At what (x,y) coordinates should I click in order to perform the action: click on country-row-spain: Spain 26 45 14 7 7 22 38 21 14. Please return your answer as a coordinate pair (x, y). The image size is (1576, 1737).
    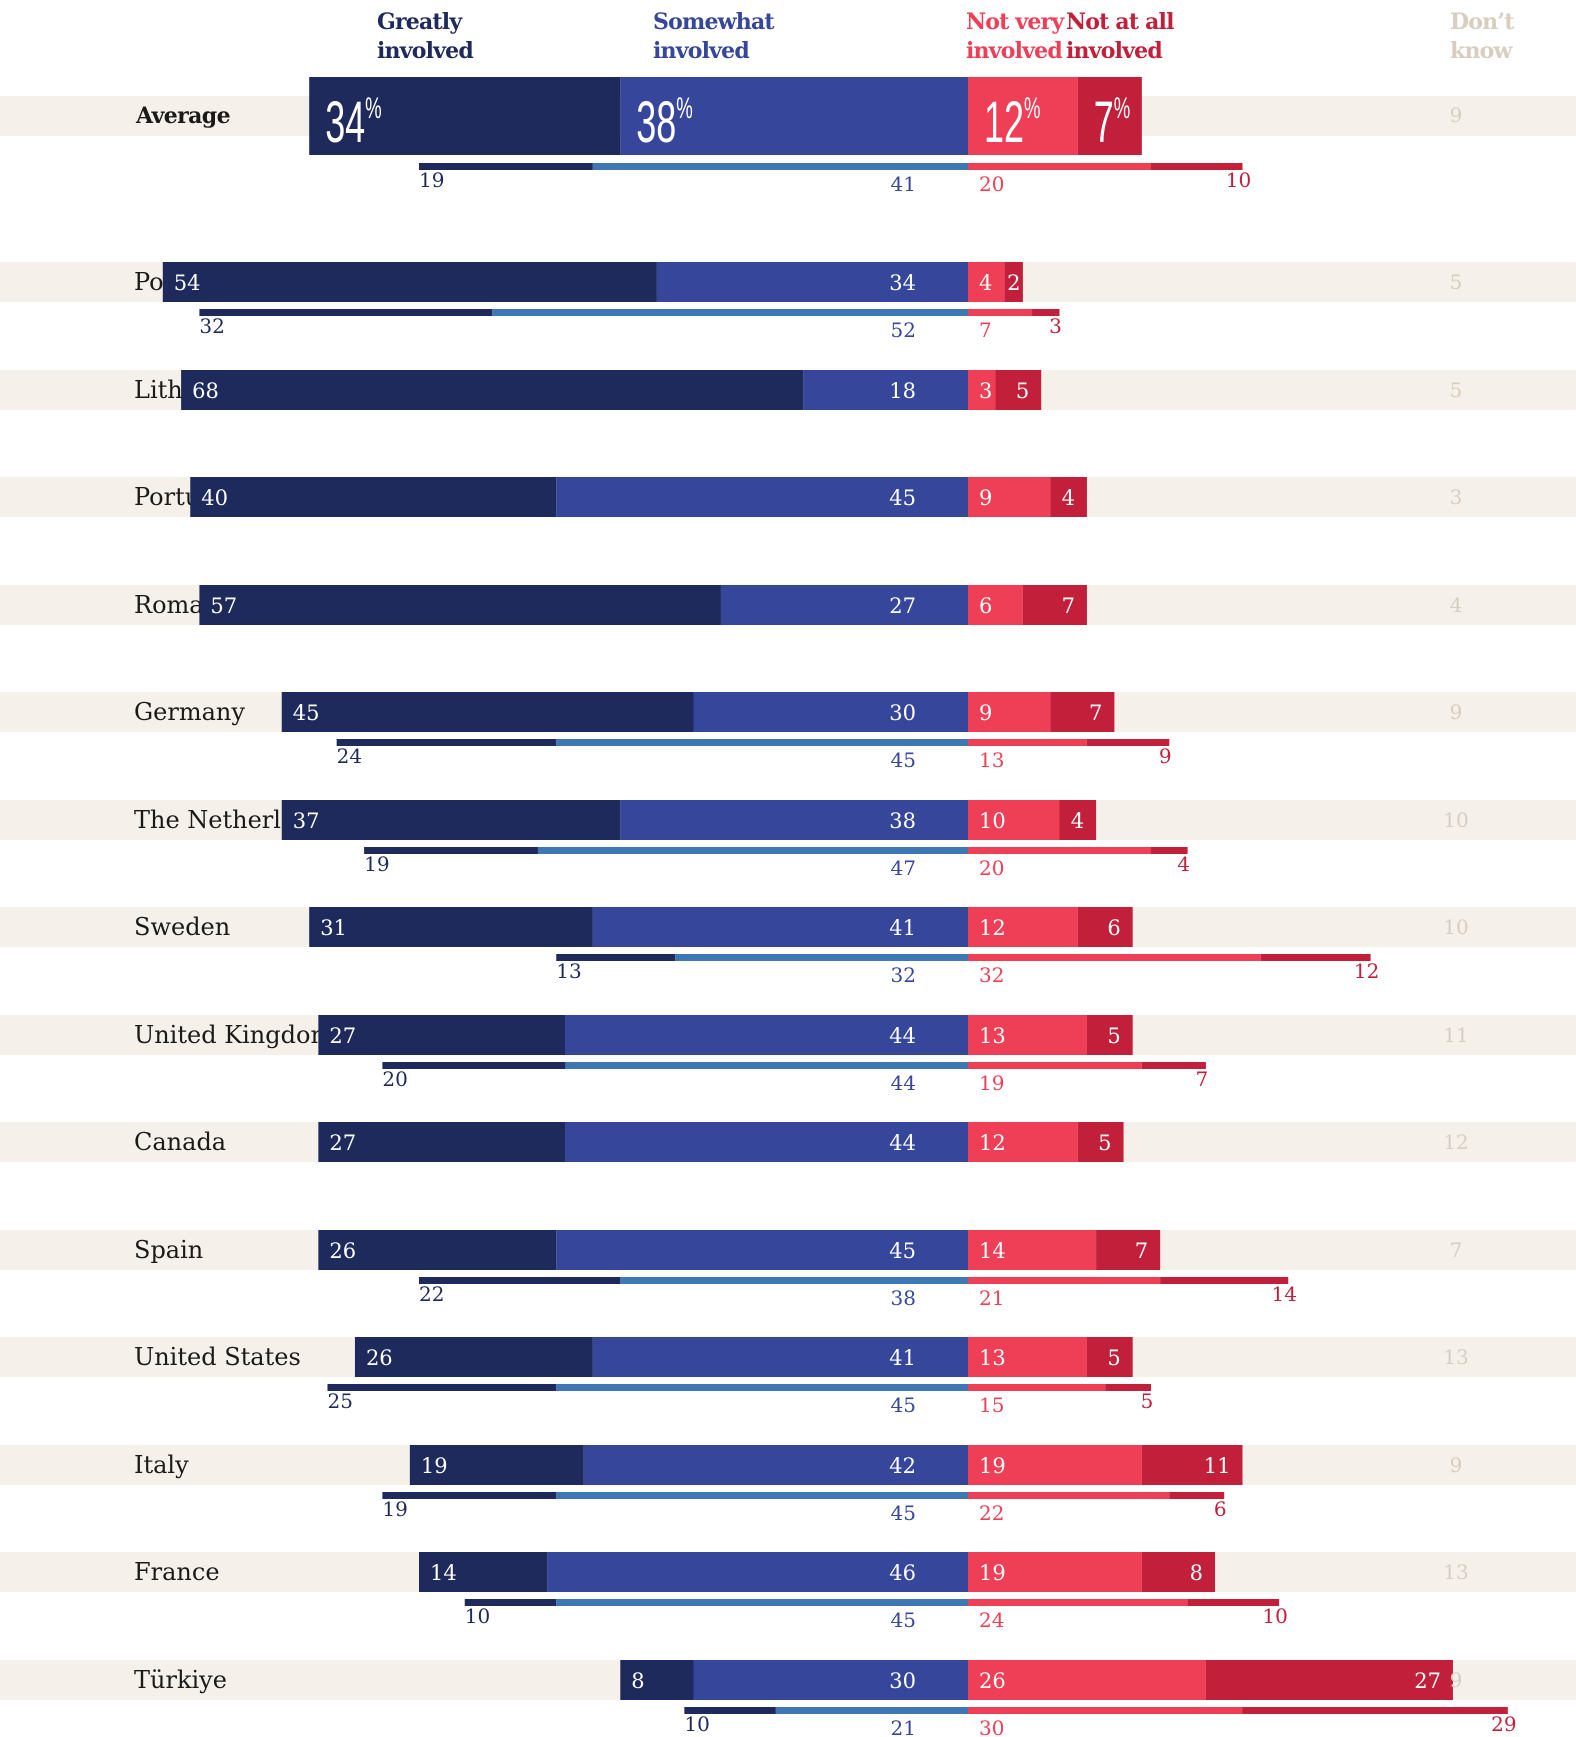
    Looking at the image, I should click on (788, 1270).